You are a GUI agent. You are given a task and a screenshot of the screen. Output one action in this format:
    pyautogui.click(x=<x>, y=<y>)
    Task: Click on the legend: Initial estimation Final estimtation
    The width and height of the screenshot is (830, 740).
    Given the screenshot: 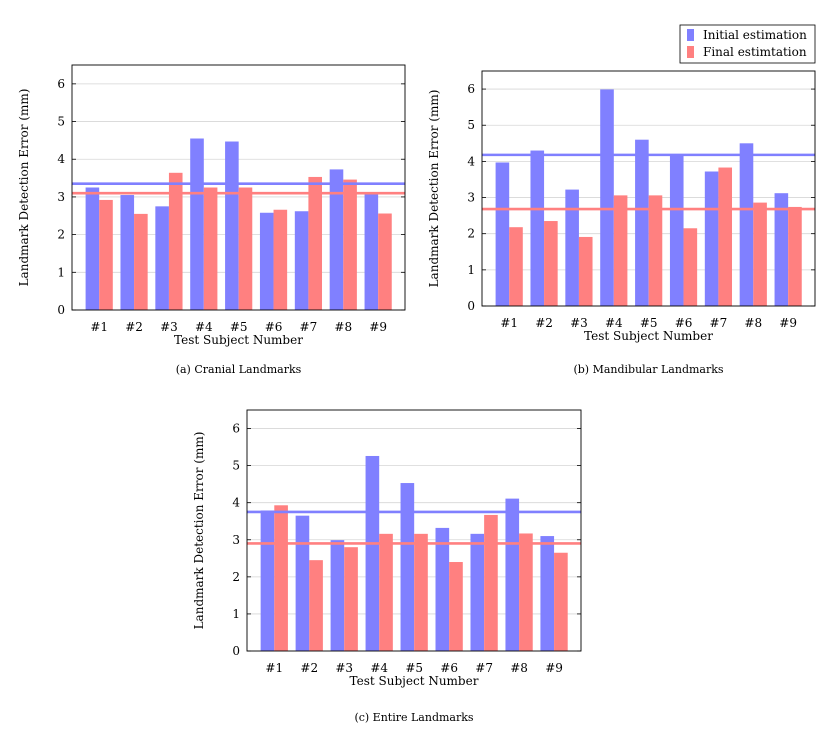 What is the action you would take?
    pyautogui.click(x=747, y=44)
    